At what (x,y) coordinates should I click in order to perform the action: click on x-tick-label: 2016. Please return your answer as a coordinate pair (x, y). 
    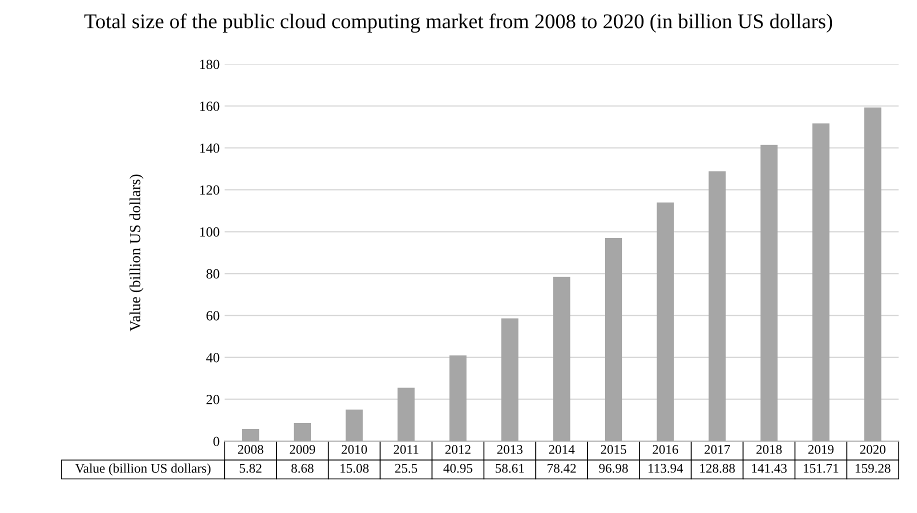
    Looking at the image, I should click on (665, 449).